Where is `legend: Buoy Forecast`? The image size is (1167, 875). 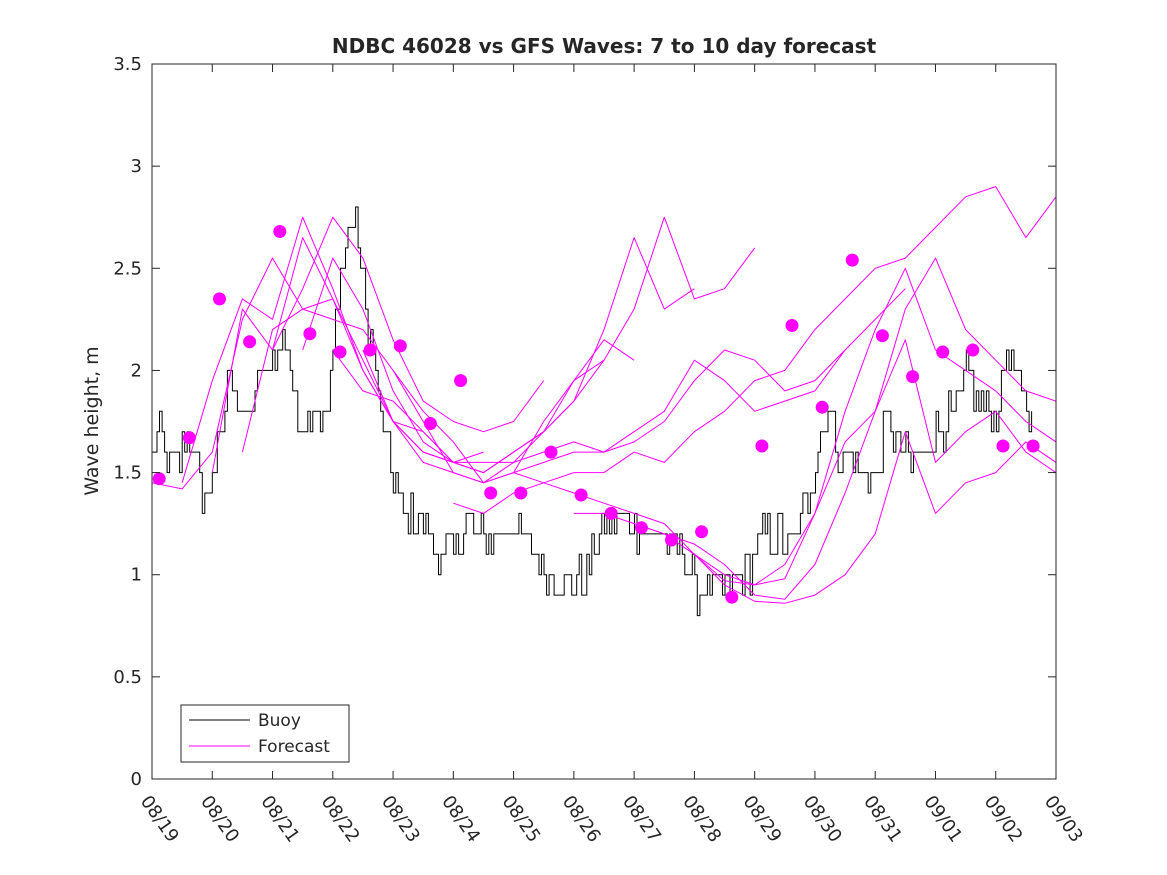
legend: Buoy Forecast is located at coordinates (265, 733).